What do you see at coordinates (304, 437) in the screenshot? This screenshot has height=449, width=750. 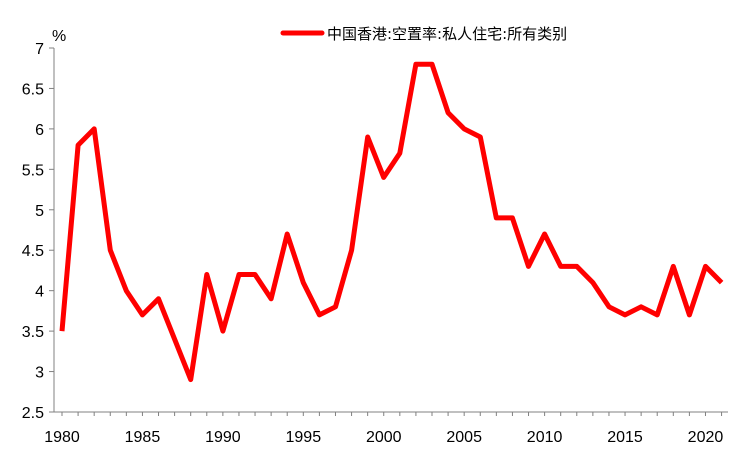 I see `x-tick-label: 1995` at bounding box center [304, 437].